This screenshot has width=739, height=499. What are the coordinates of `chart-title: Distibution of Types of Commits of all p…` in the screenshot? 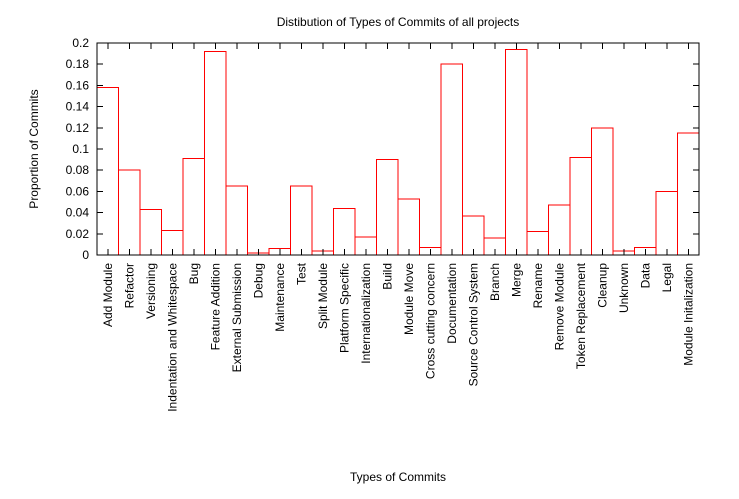 It's located at (398, 22).